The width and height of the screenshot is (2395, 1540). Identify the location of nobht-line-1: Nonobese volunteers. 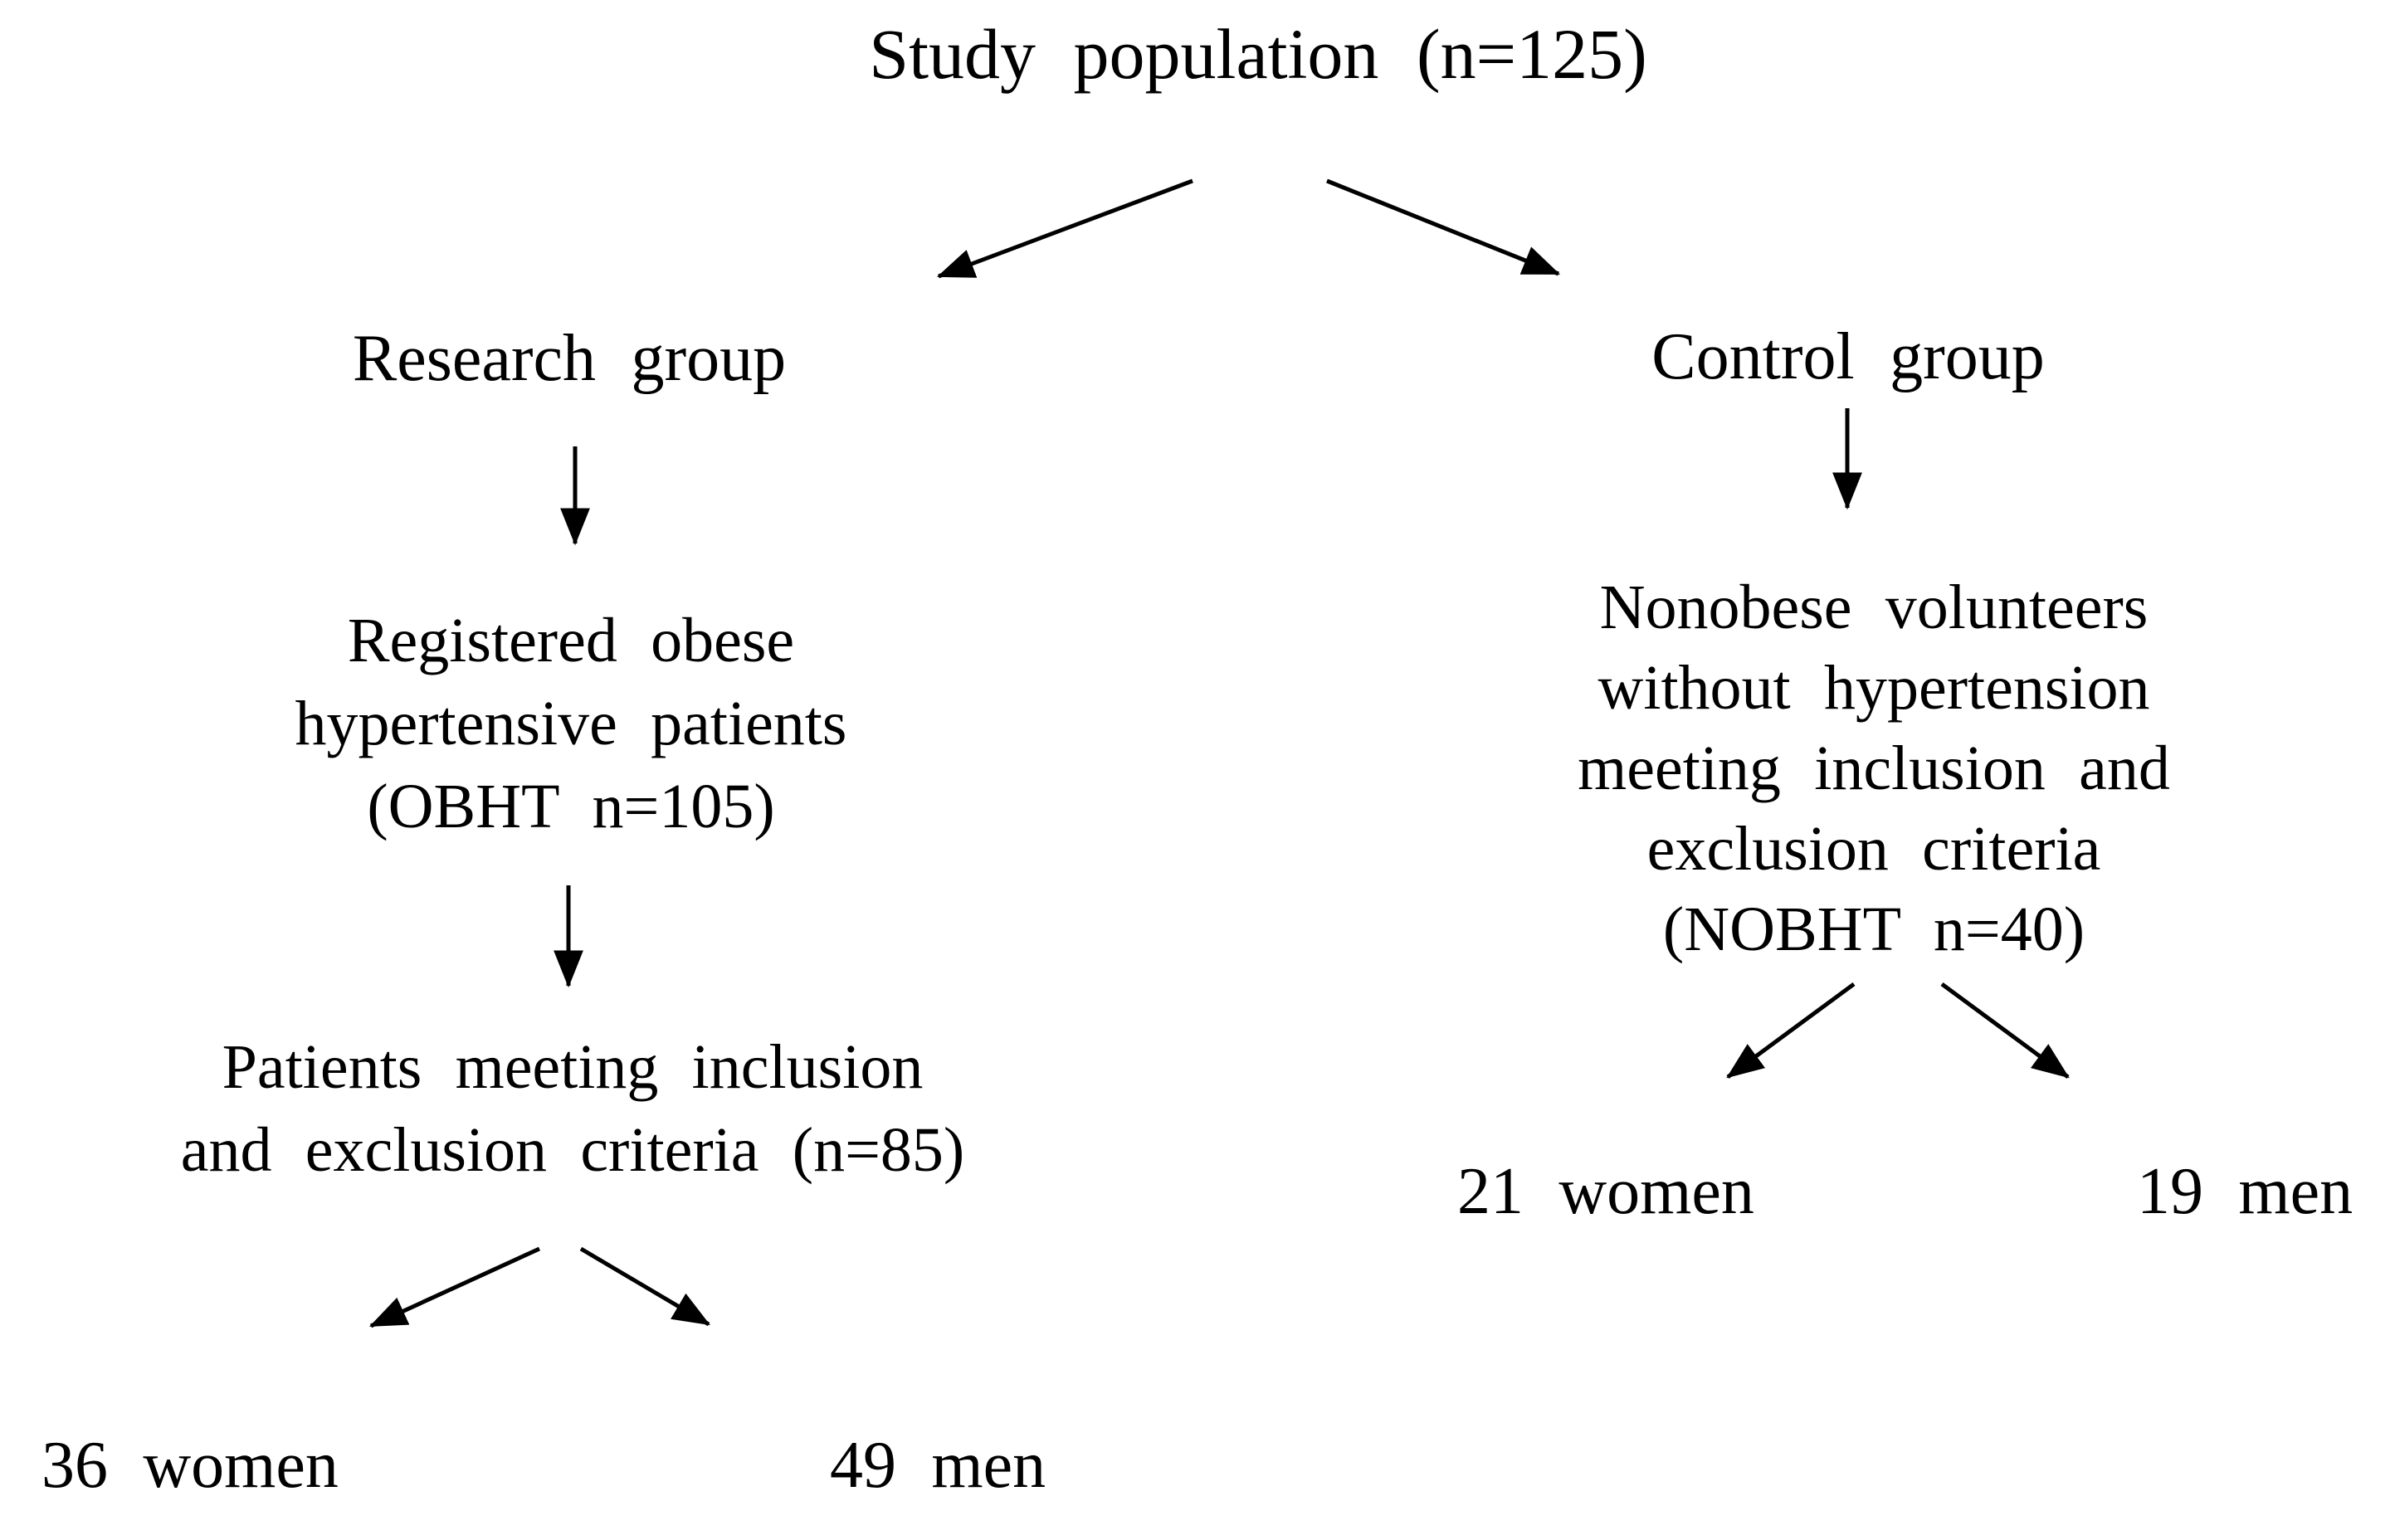
(1874, 607).